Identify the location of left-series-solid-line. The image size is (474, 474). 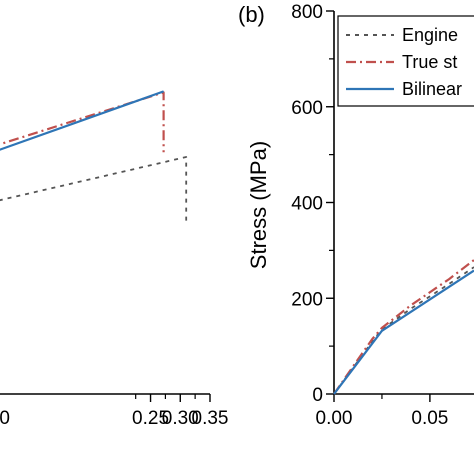
(82, 120).